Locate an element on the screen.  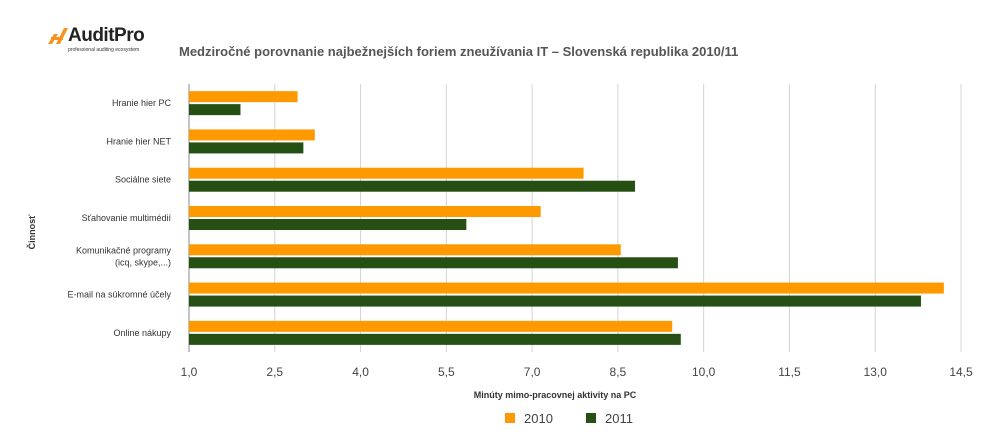
category-label: Hranie hier PC is located at coordinates (142, 103).